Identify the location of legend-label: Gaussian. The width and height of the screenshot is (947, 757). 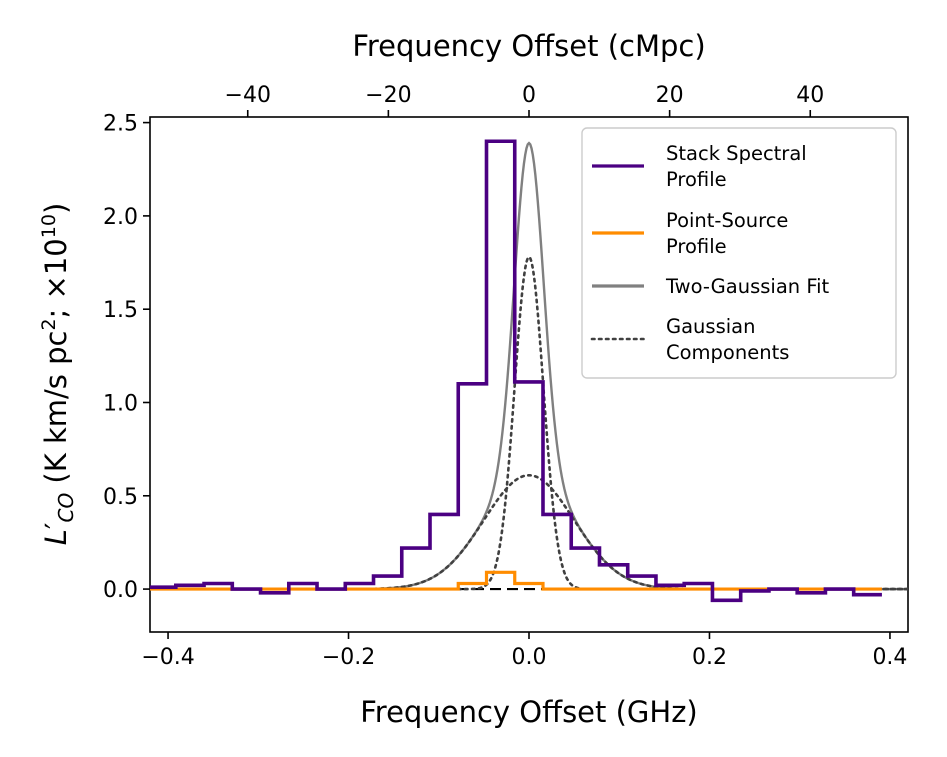
(710, 326).